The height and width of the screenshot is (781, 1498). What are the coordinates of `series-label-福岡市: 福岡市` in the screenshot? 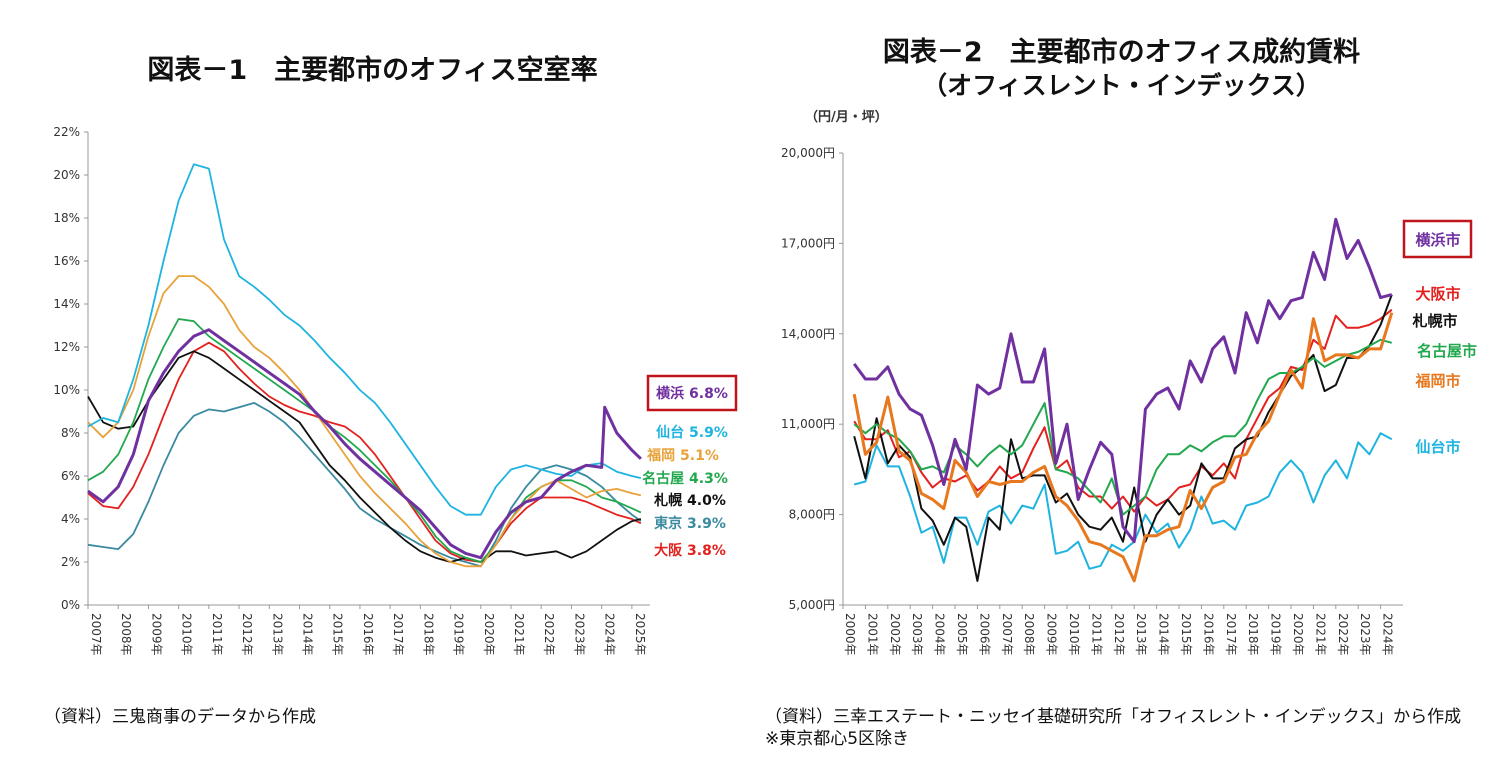 It's located at (1437, 381).